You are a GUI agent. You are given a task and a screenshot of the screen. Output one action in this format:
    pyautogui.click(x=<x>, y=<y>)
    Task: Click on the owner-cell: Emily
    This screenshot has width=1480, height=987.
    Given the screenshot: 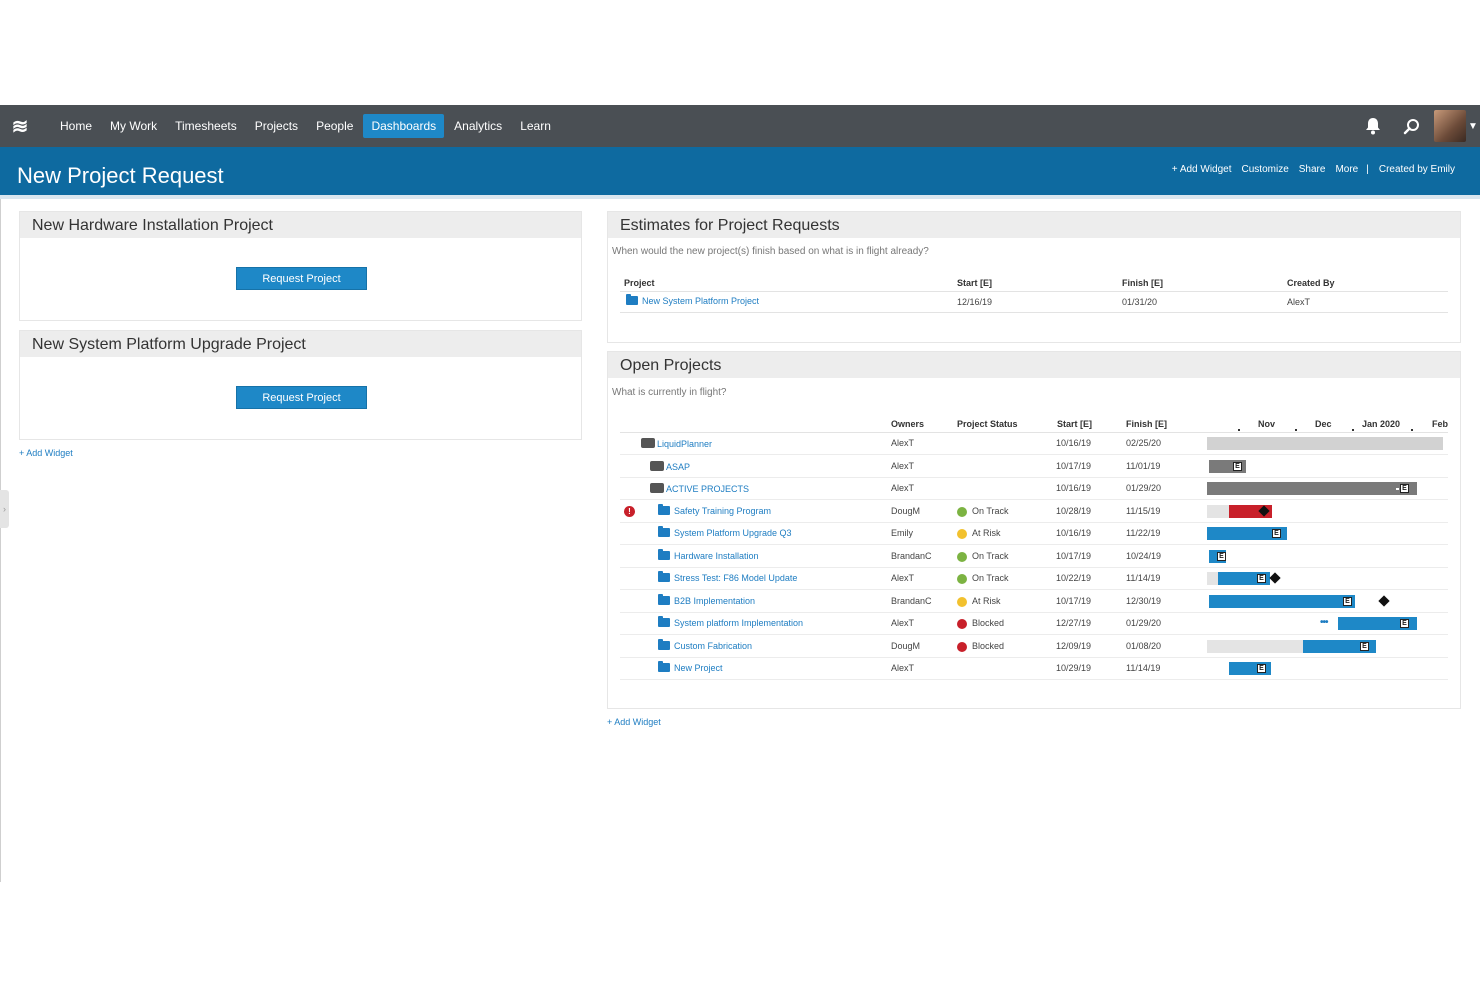 What is the action you would take?
    pyautogui.click(x=902, y=533)
    